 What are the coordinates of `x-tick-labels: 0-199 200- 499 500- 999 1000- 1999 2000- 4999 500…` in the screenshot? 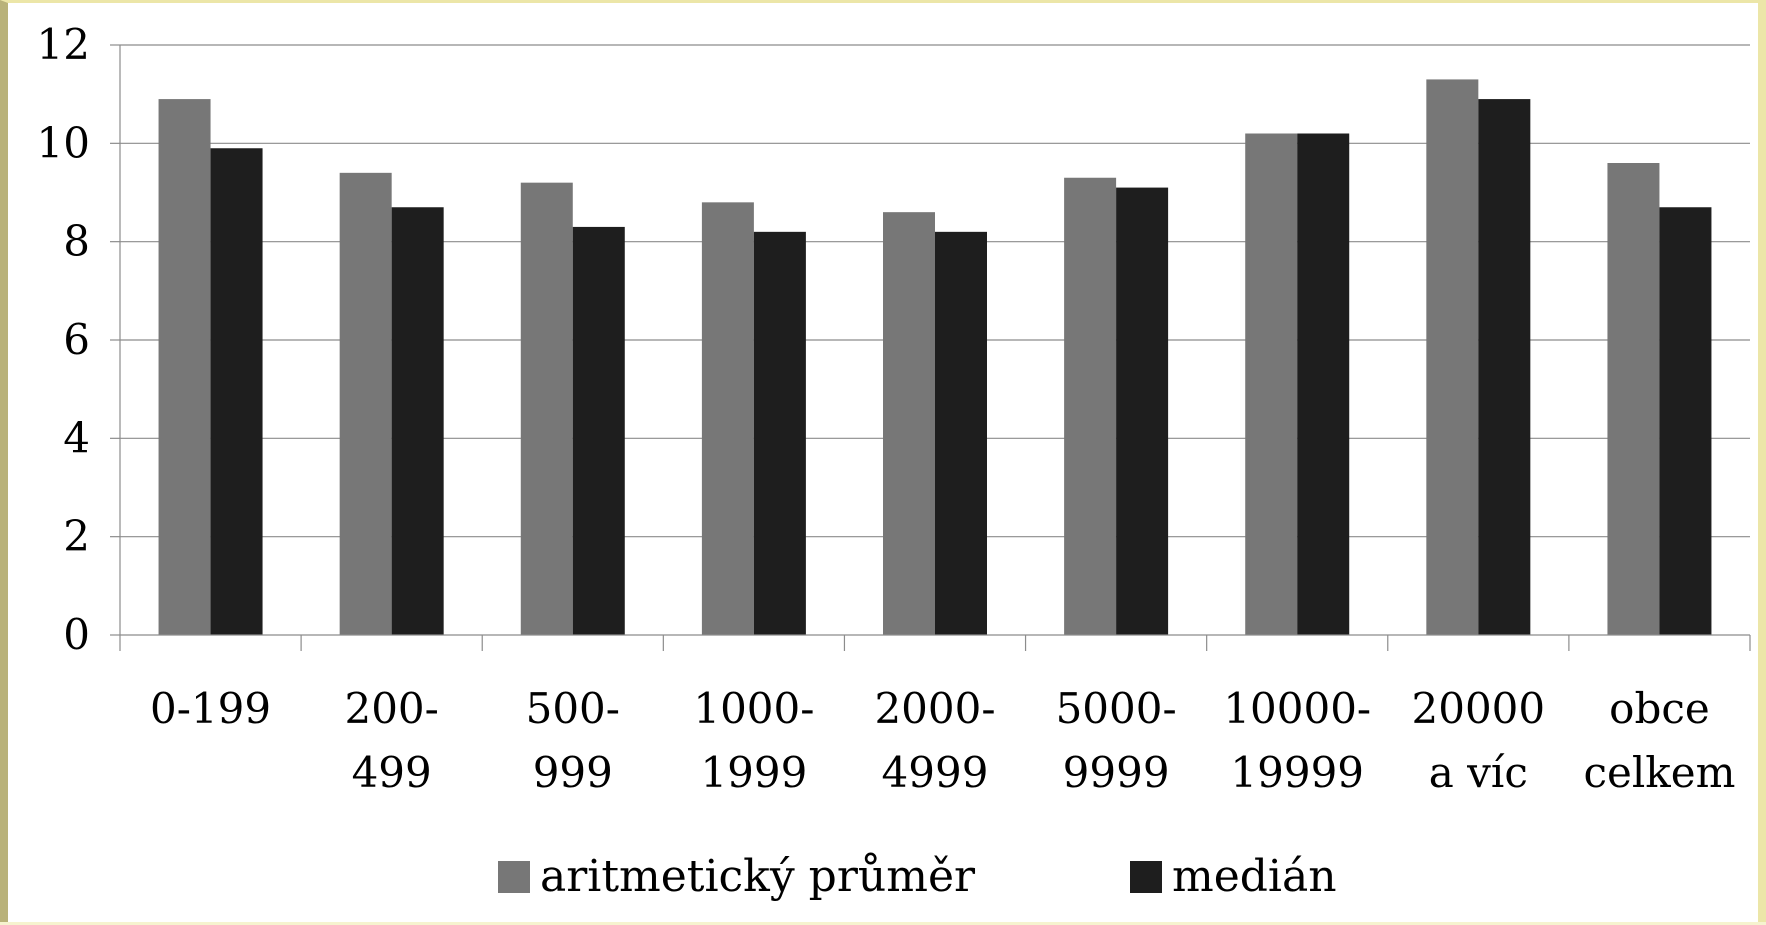 It's located at (942, 740).